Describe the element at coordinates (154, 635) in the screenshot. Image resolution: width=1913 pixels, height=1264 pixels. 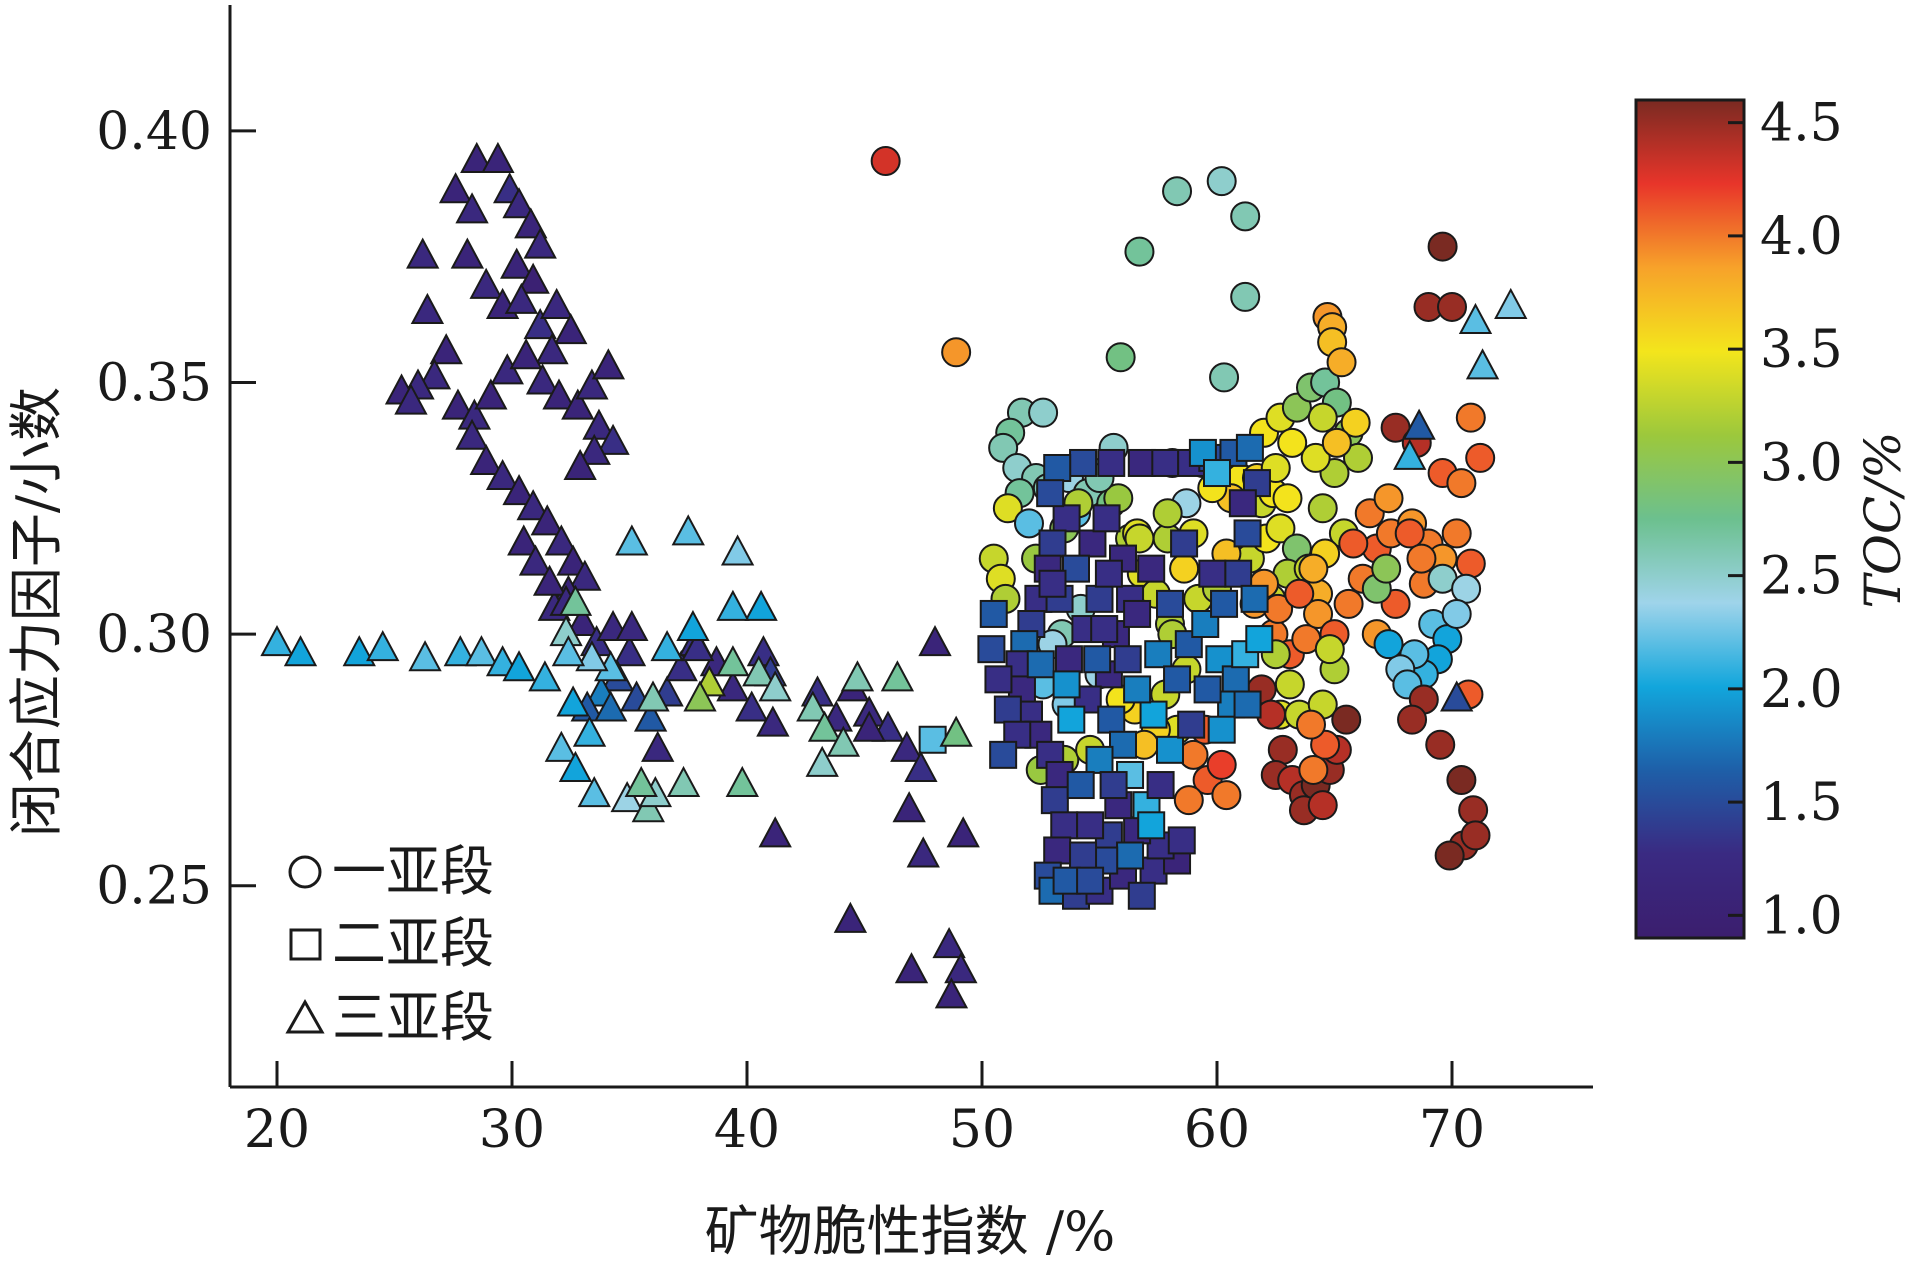
I see `y-tick-label: 0.30` at that location.